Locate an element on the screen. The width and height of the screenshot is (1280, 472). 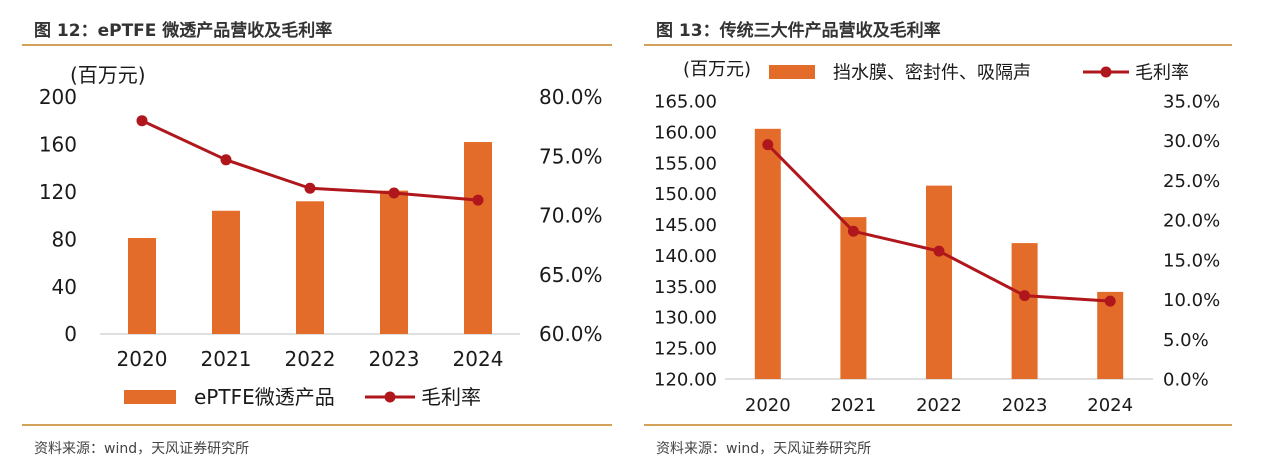
legend-bar-label: ePTFE微透产品 is located at coordinates (264, 397).